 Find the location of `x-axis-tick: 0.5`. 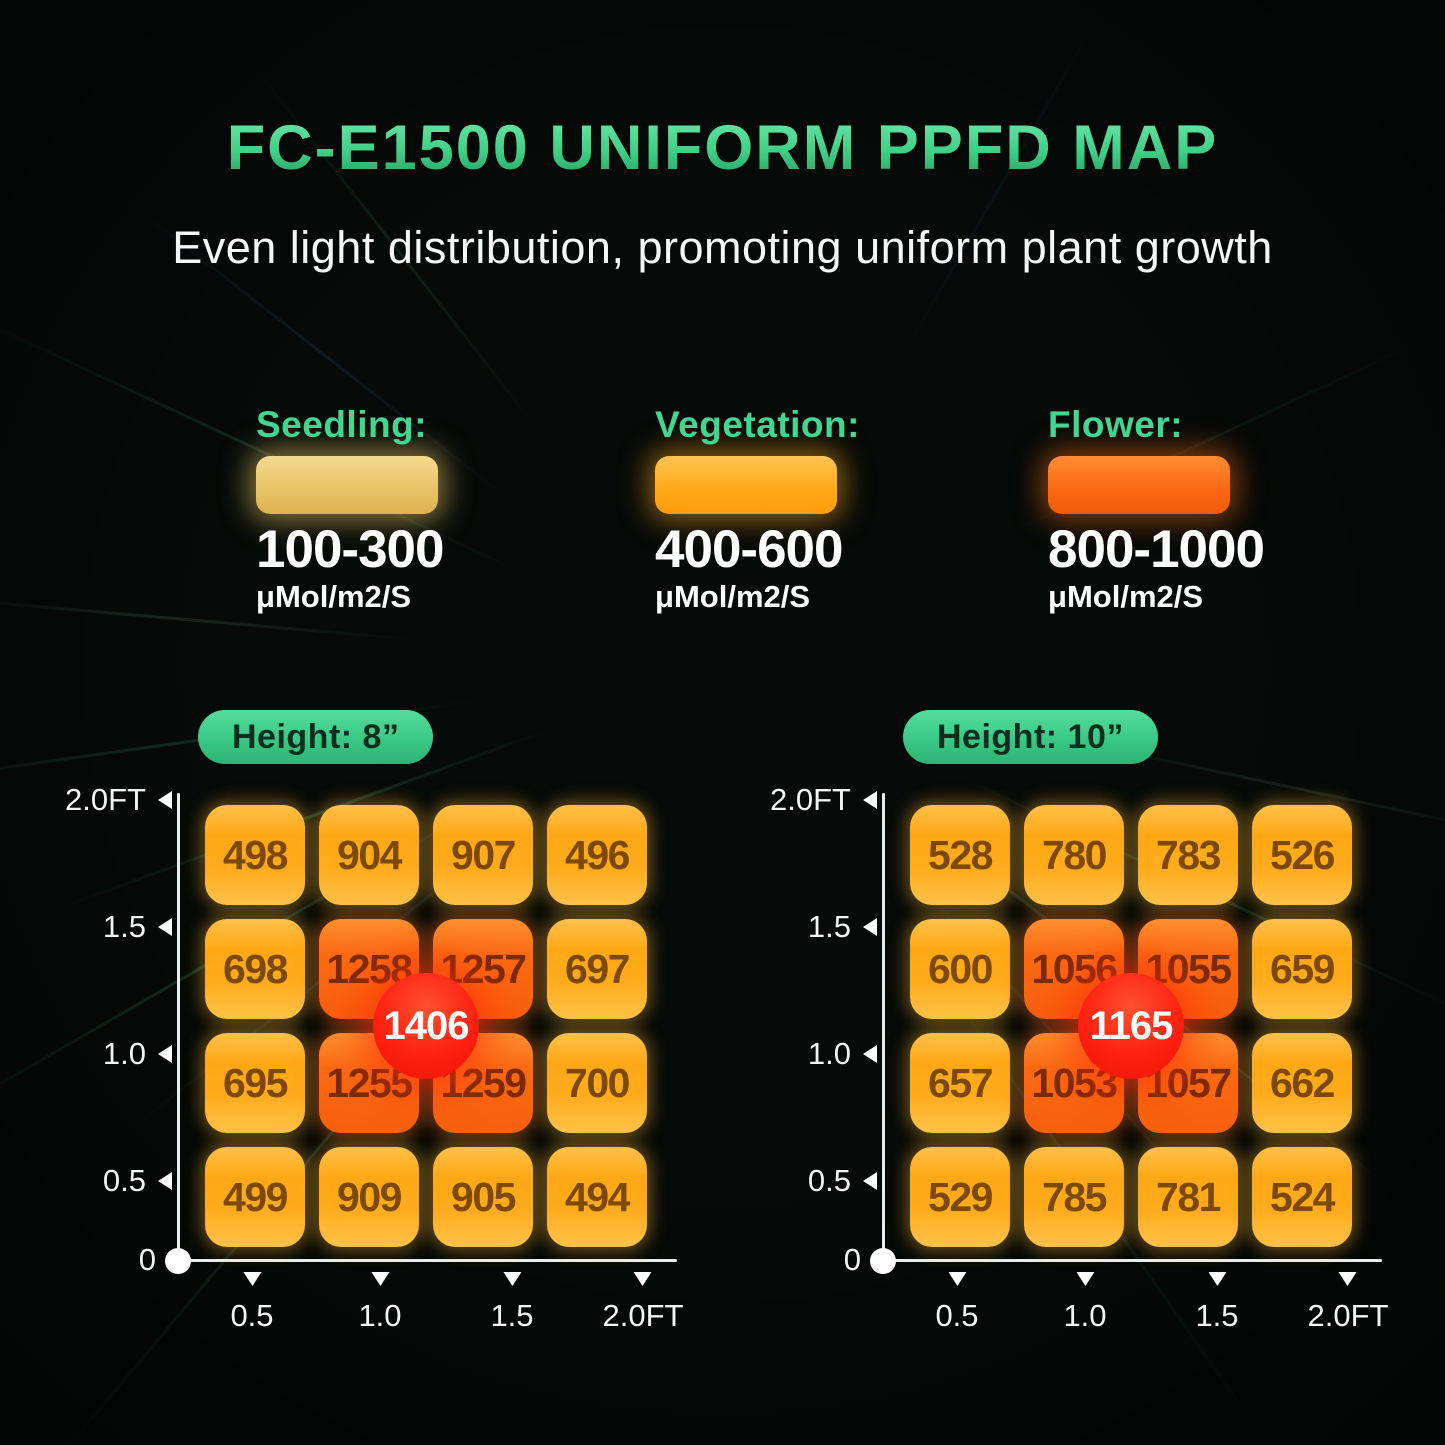

x-axis-tick: 0.5 is located at coordinates (957, 1303).